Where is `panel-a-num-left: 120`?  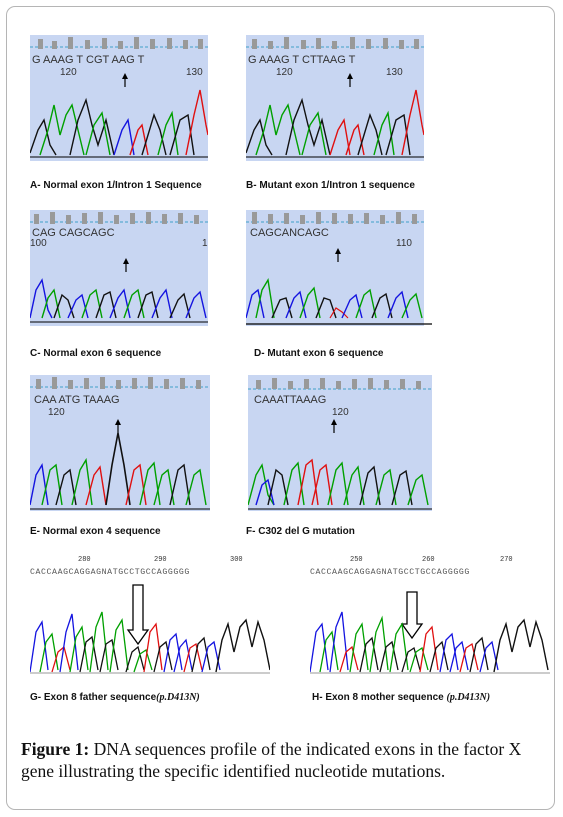
panel-a-num-left: 120 is located at coordinates (68, 72).